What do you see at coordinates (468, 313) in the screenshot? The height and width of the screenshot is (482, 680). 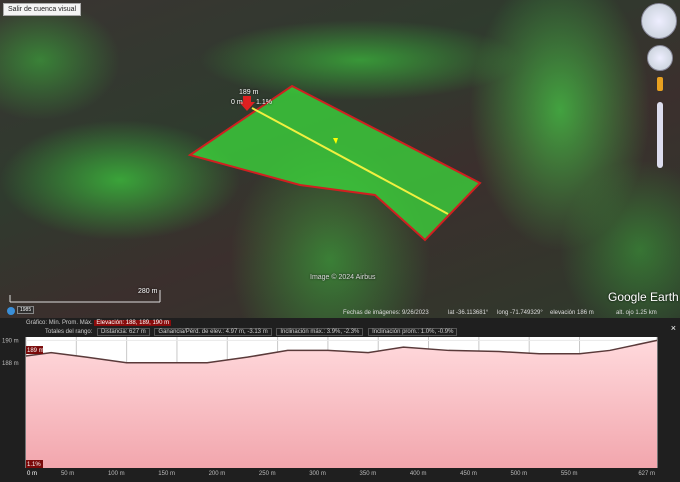 I see `latitude: lat -36.113681°` at bounding box center [468, 313].